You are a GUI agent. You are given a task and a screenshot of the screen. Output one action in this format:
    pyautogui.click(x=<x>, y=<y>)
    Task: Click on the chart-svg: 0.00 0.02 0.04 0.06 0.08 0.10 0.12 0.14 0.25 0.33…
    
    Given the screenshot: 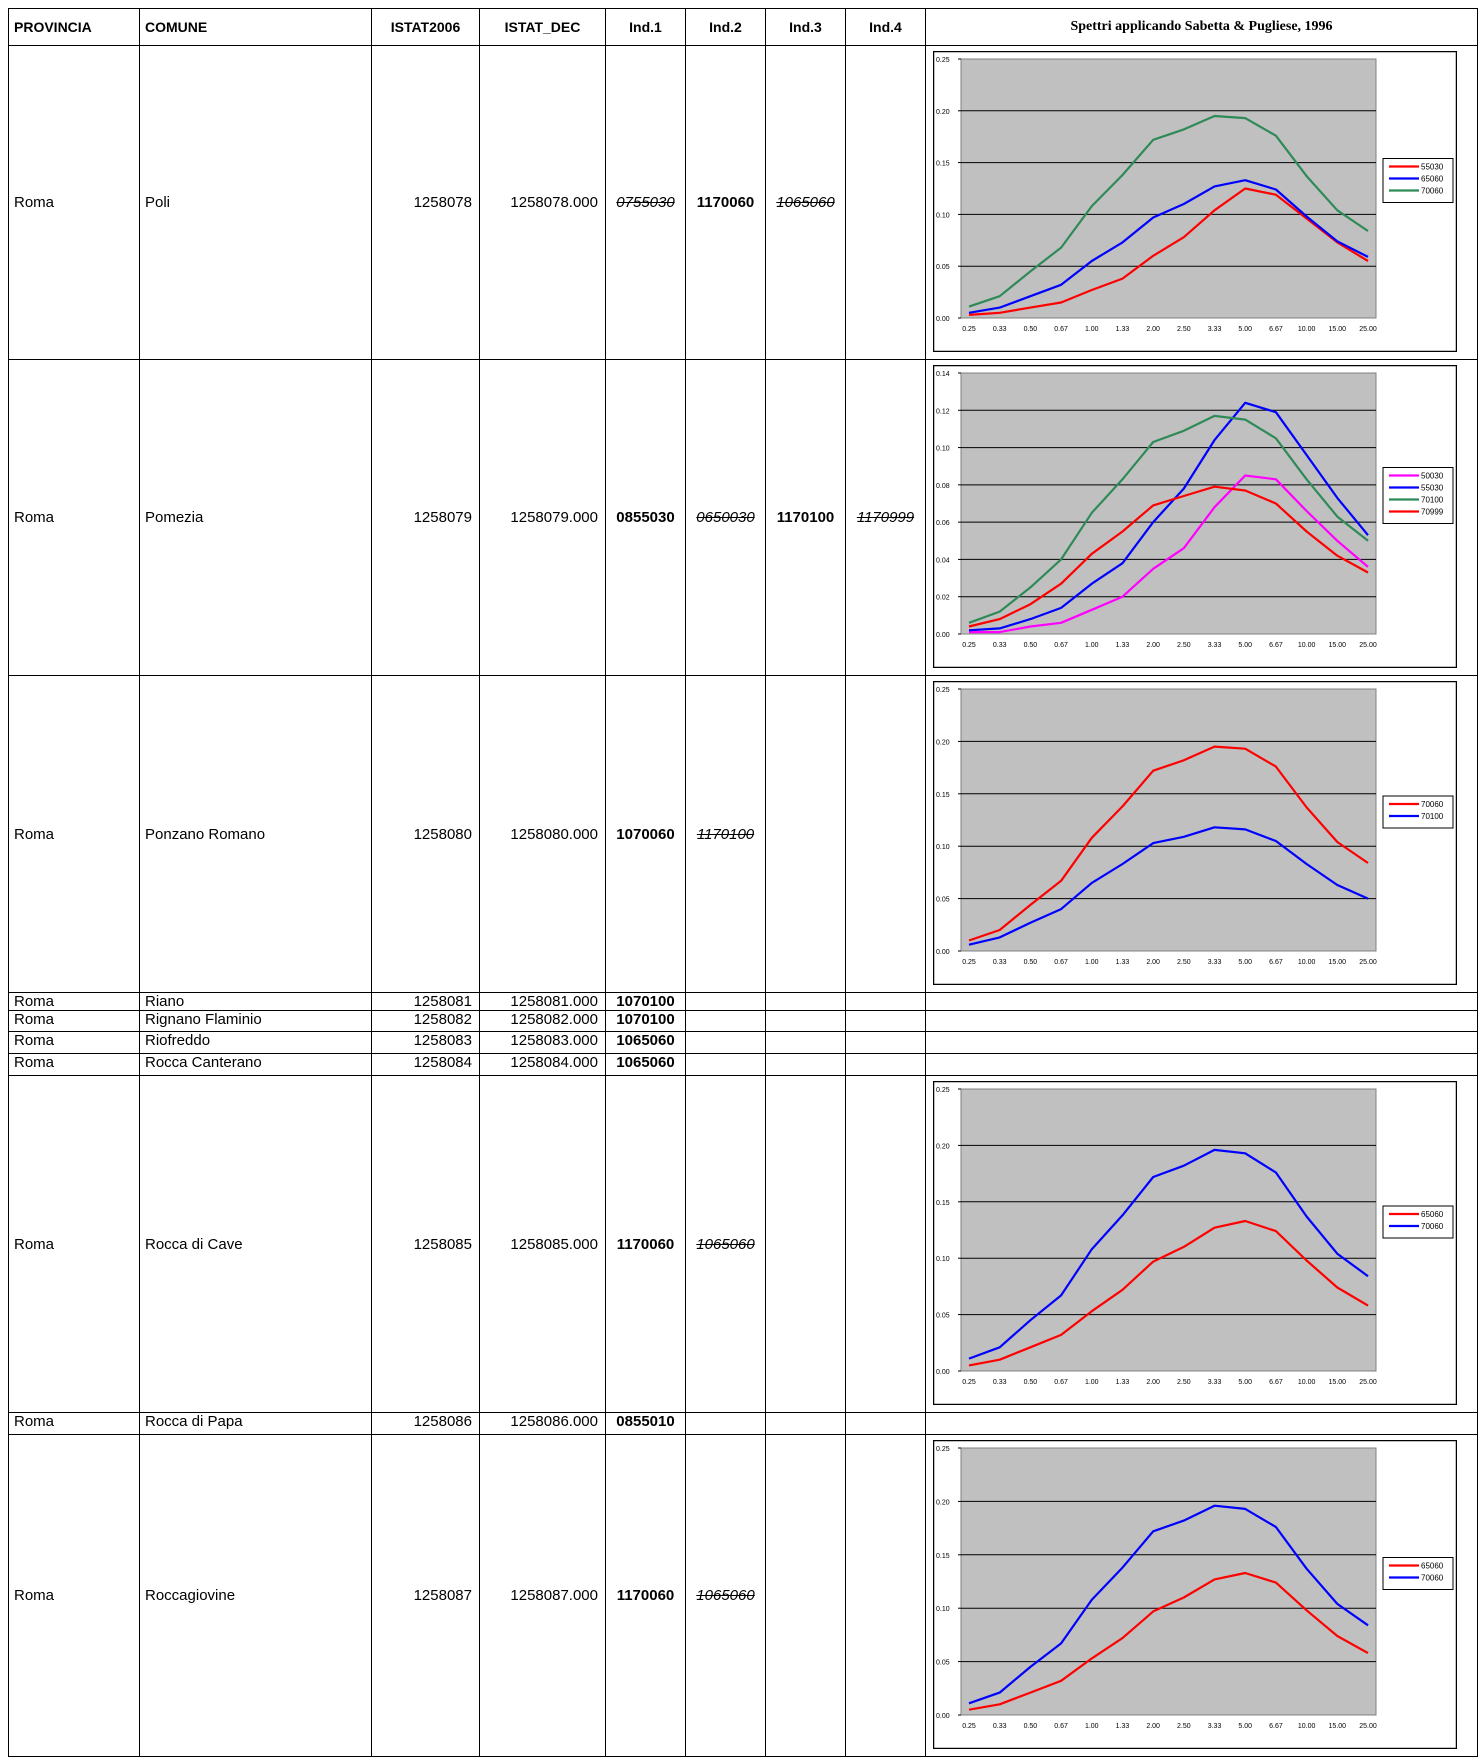 What is the action you would take?
    pyautogui.click(x=1195, y=516)
    